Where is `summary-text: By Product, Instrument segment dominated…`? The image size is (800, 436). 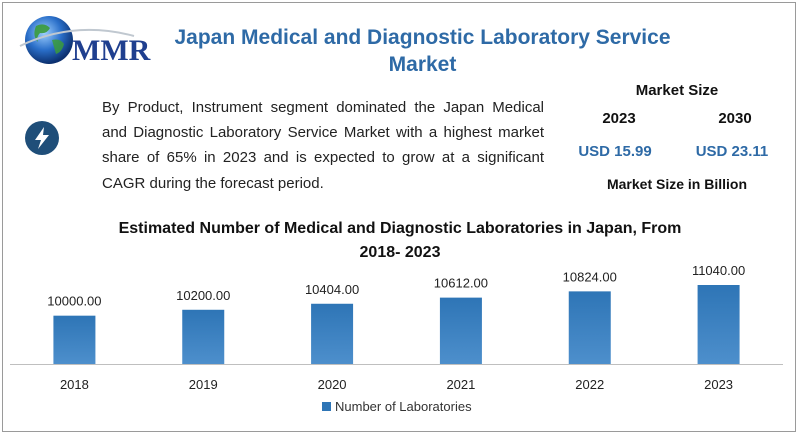 summary-text: By Product, Instrument segment dominated… is located at coordinates (323, 145).